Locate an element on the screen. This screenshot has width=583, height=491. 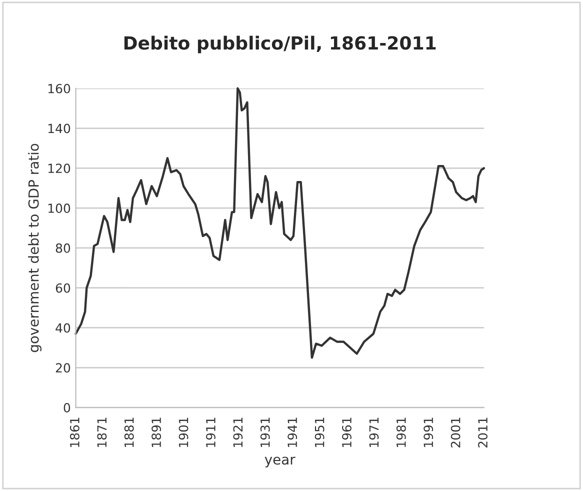
x-tick-label: 1881 is located at coordinates (129, 432).